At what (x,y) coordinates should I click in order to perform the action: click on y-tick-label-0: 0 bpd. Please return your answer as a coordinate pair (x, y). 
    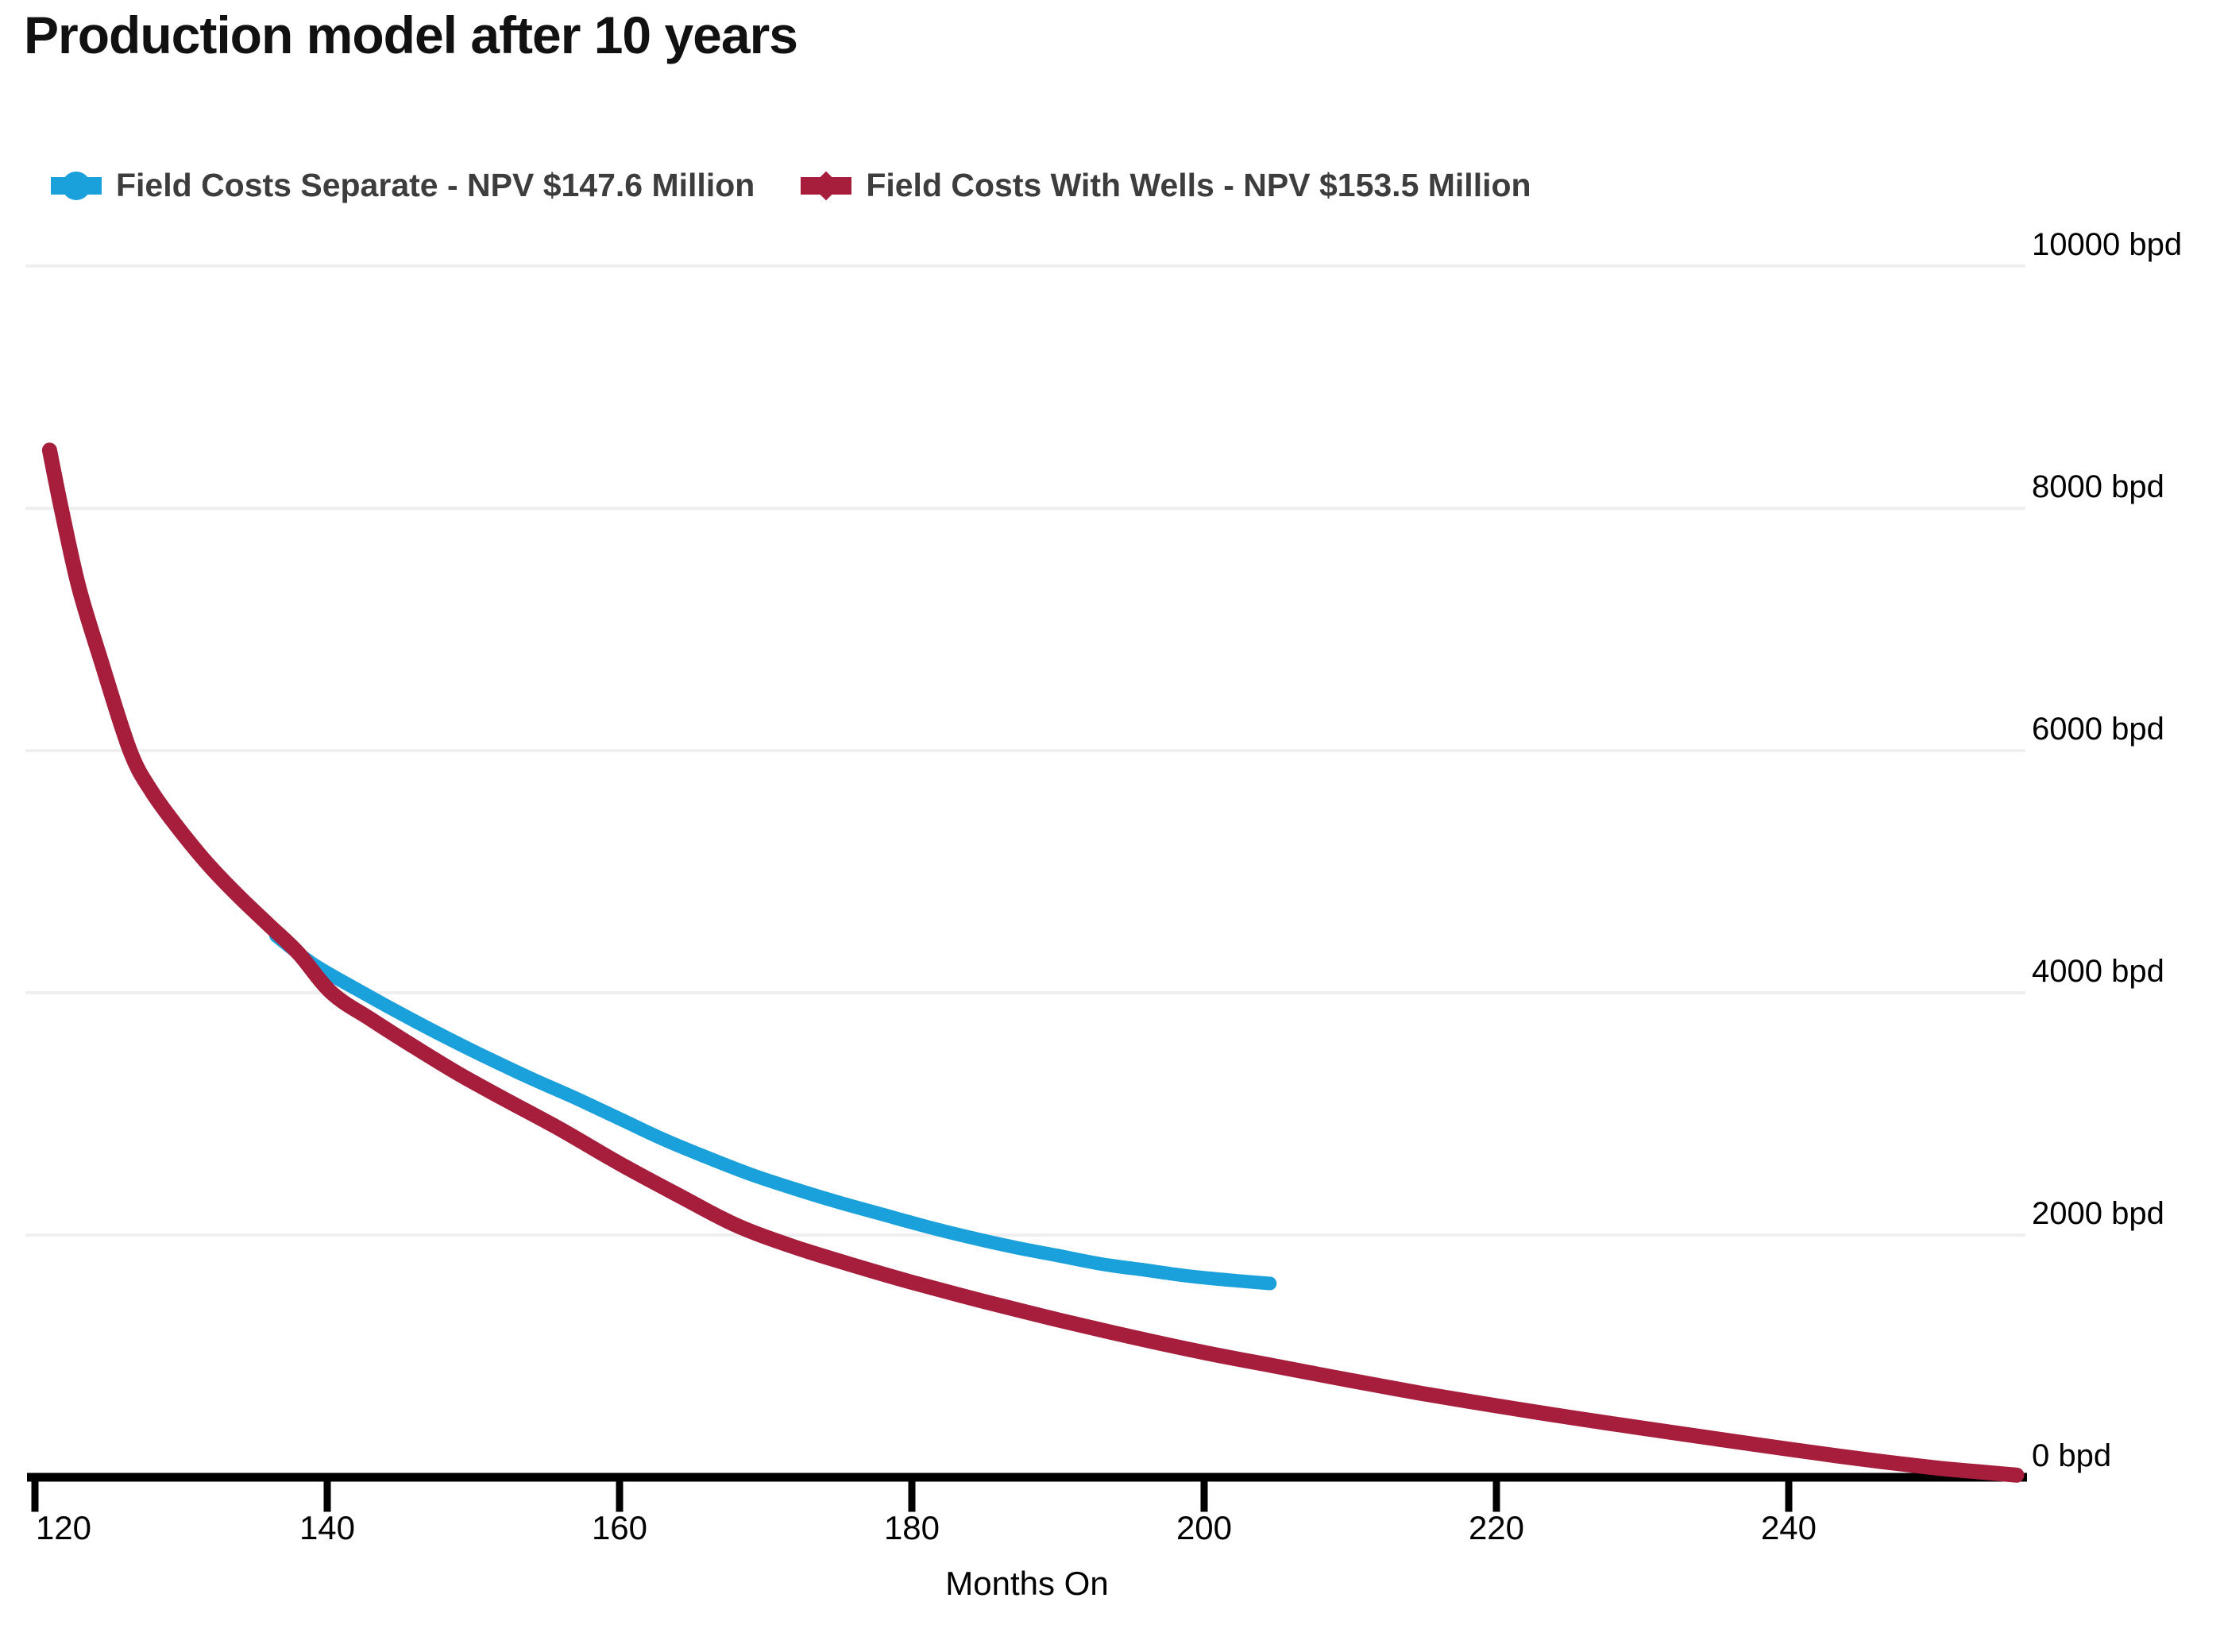
    Looking at the image, I should click on (2071, 1455).